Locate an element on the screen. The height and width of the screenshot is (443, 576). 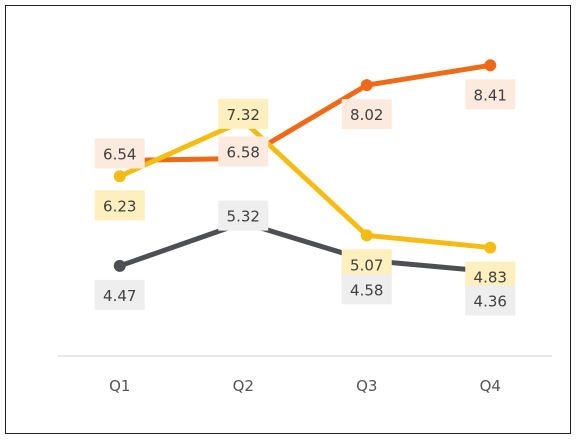
data-label: 4.83 is located at coordinates (490, 278).